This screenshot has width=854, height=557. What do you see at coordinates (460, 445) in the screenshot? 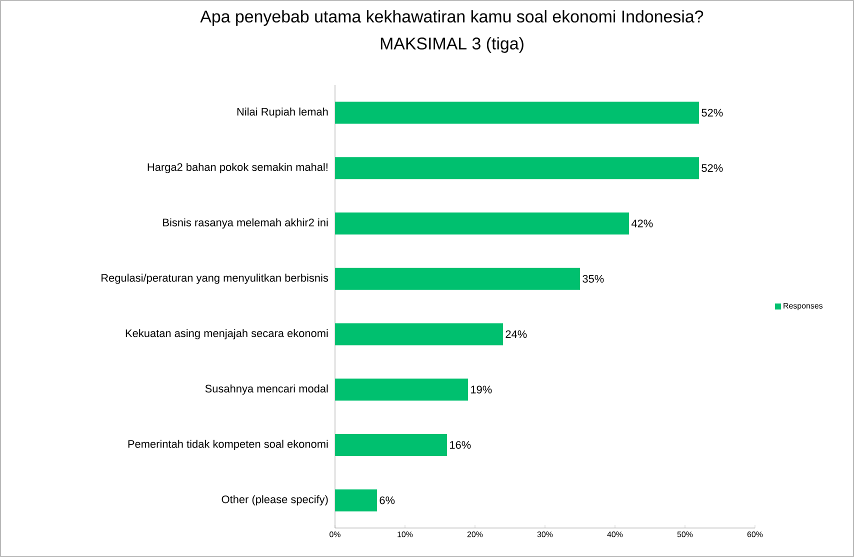
I see `data-label: 16%` at bounding box center [460, 445].